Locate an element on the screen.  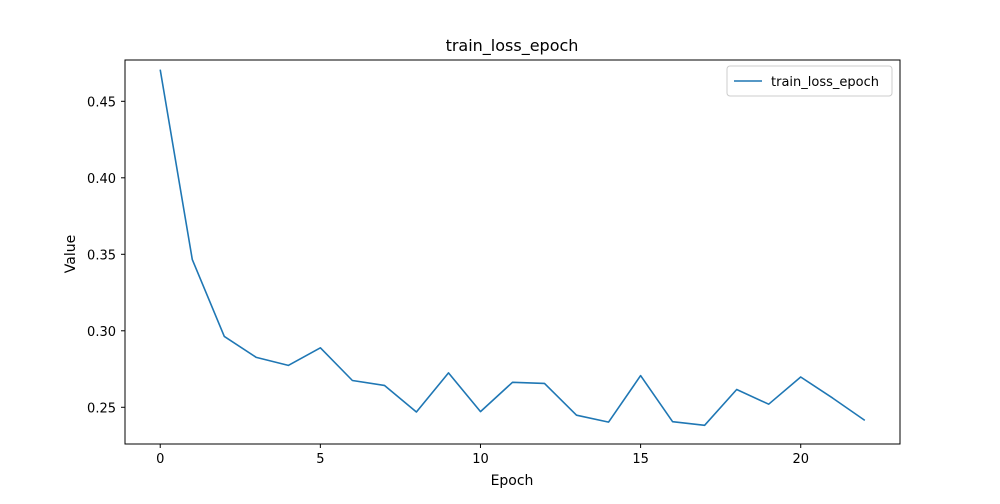
y-axis-label: Value is located at coordinates (71, 254).